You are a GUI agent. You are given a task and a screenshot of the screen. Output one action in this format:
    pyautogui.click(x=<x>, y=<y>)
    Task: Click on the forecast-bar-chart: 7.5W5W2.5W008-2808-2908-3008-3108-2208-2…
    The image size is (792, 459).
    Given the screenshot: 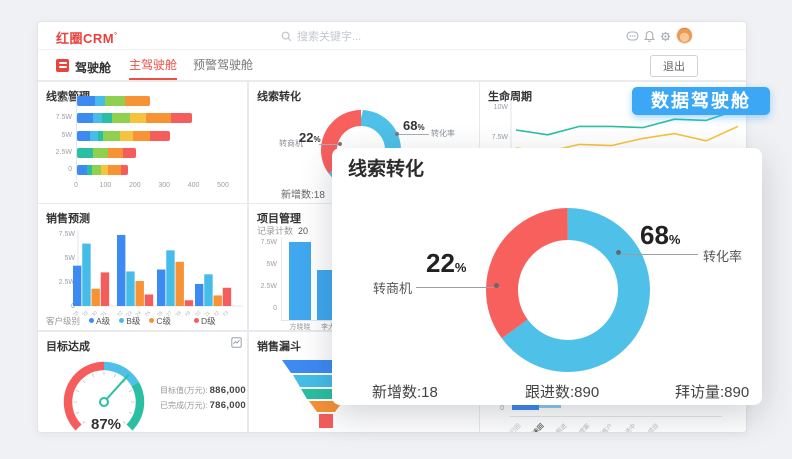 What is the action you would take?
    pyautogui.click(x=151, y=273)
    